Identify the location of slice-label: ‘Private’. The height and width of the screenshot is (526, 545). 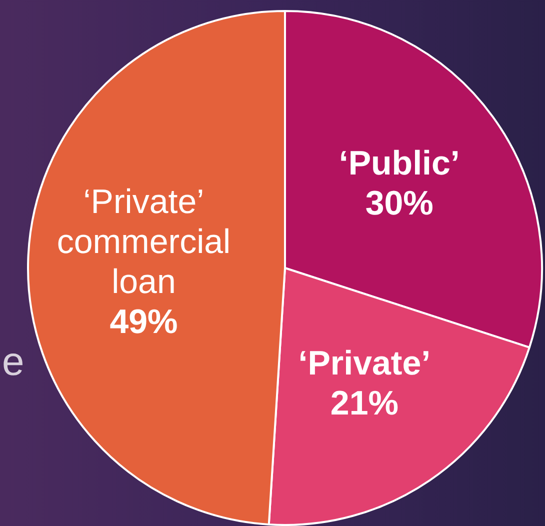
(364, 363).